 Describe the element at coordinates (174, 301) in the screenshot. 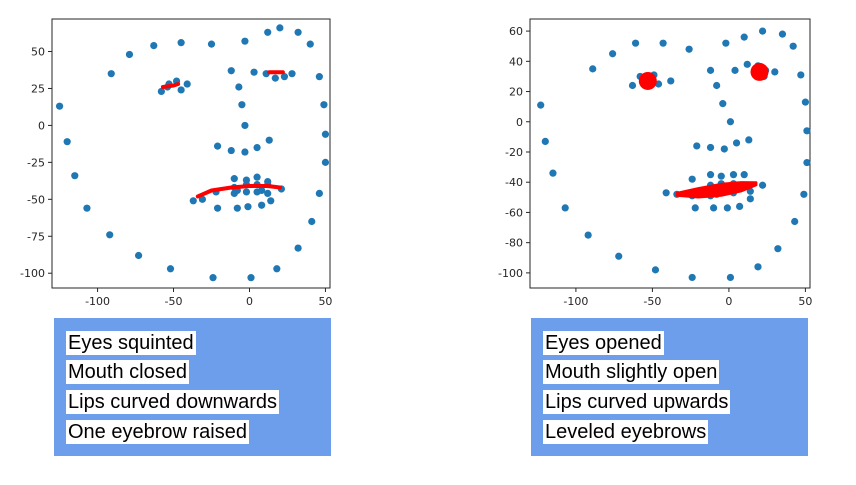

I see `left-x-tick-label: -50` at that location.